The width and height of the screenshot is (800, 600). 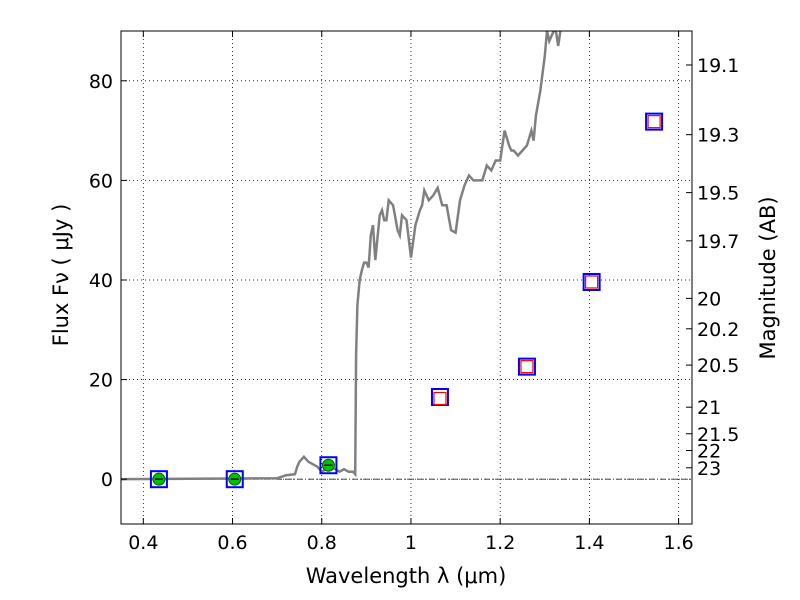 What do you see at coordinates (107, 480) in the screenshot?
I see `y-tick-label: 0` at bounding box center [107, 480].